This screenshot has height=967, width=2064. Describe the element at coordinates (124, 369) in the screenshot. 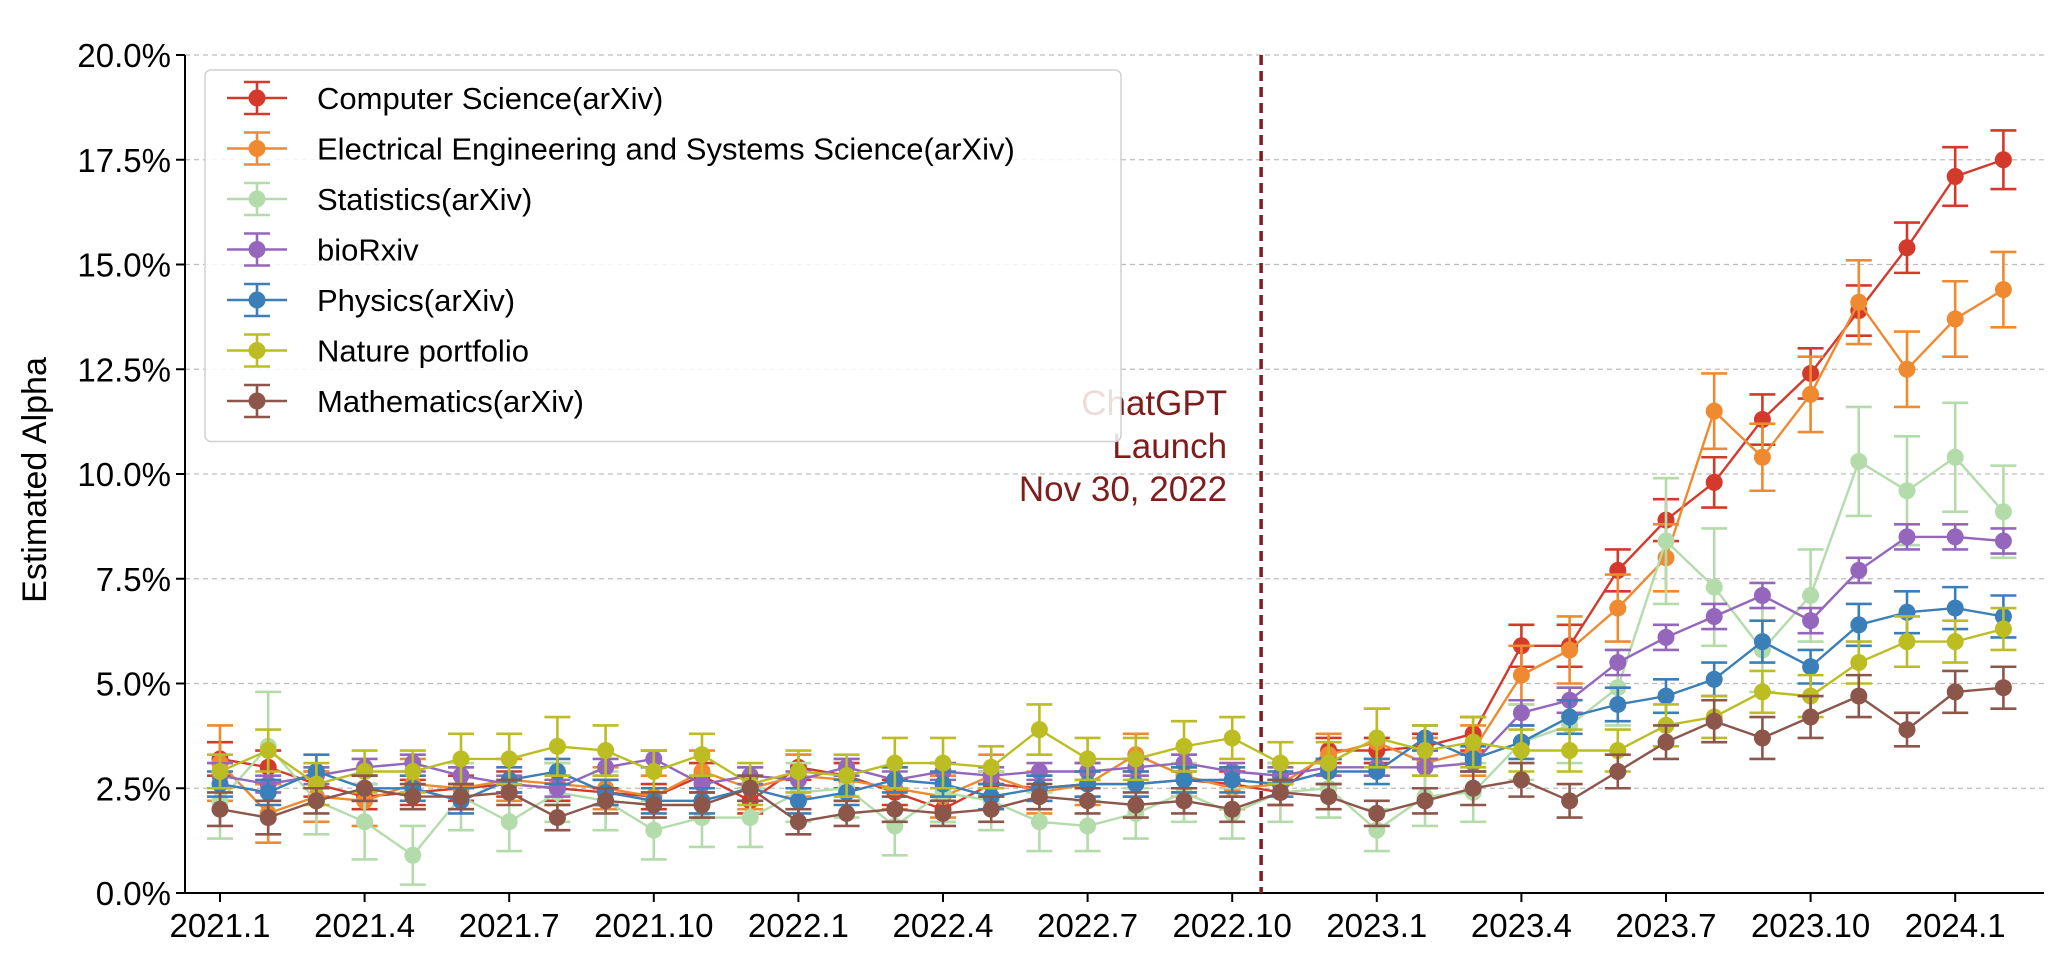

I see `y-tick-label: 12.5%` at that location.